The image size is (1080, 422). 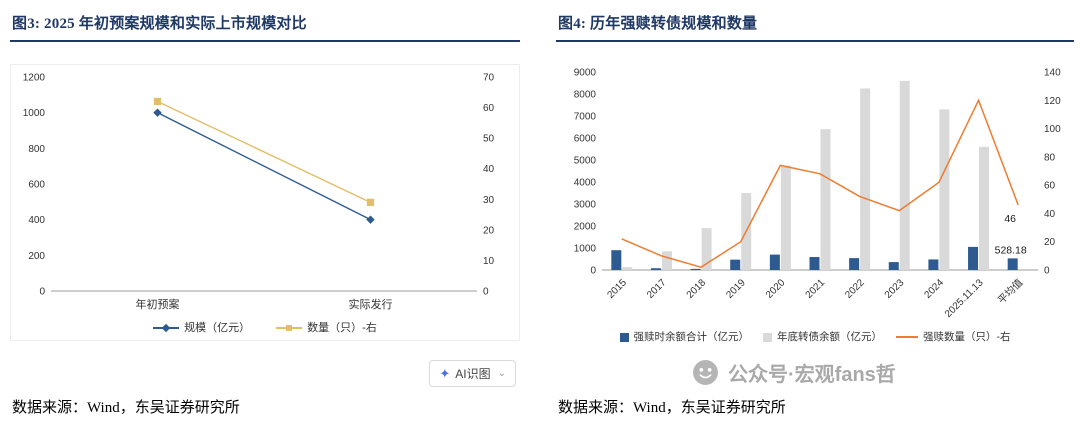 What do you see at coordinates (585, 139) in the screenshot?
I see `svg-text: 6000` at bounding box center [585, 139].